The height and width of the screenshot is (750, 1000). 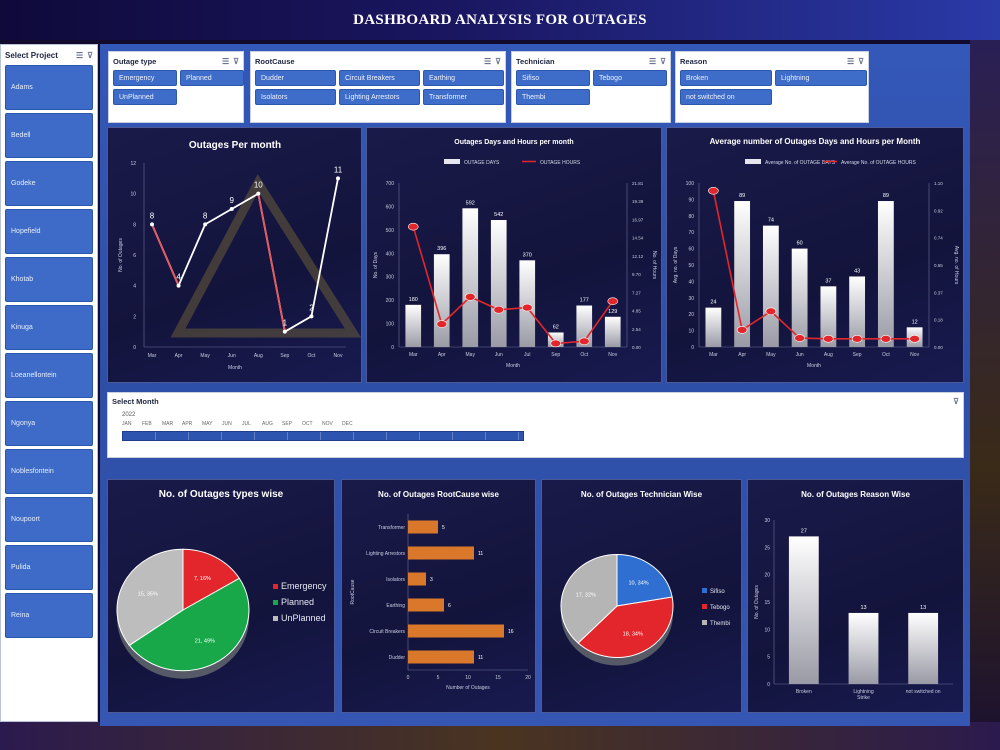 What do you see at coordinates (135, 61) in the screenshot?
I see `outage-type-slicer-label: Outage type` at bounding box center [135, 61].